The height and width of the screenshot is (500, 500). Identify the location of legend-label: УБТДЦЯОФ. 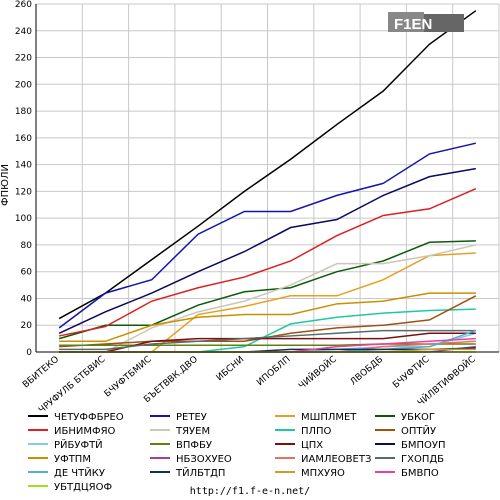
(83, 487).